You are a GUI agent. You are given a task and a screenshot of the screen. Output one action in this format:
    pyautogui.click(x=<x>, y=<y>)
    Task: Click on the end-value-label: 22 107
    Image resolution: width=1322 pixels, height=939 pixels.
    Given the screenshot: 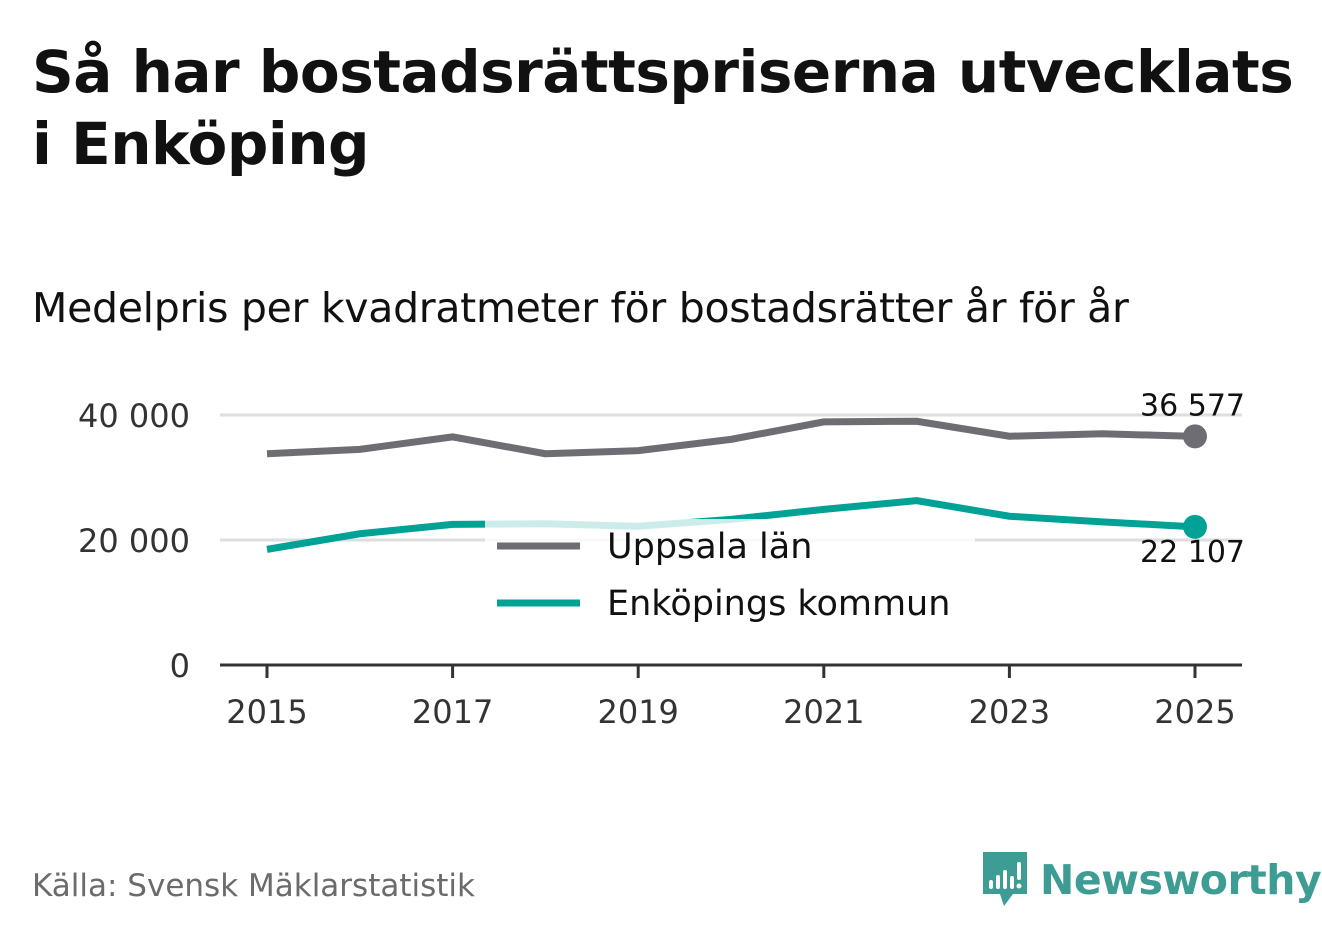 What is the action you would take?
    pyautogui.click(x=1192, y=552)
    